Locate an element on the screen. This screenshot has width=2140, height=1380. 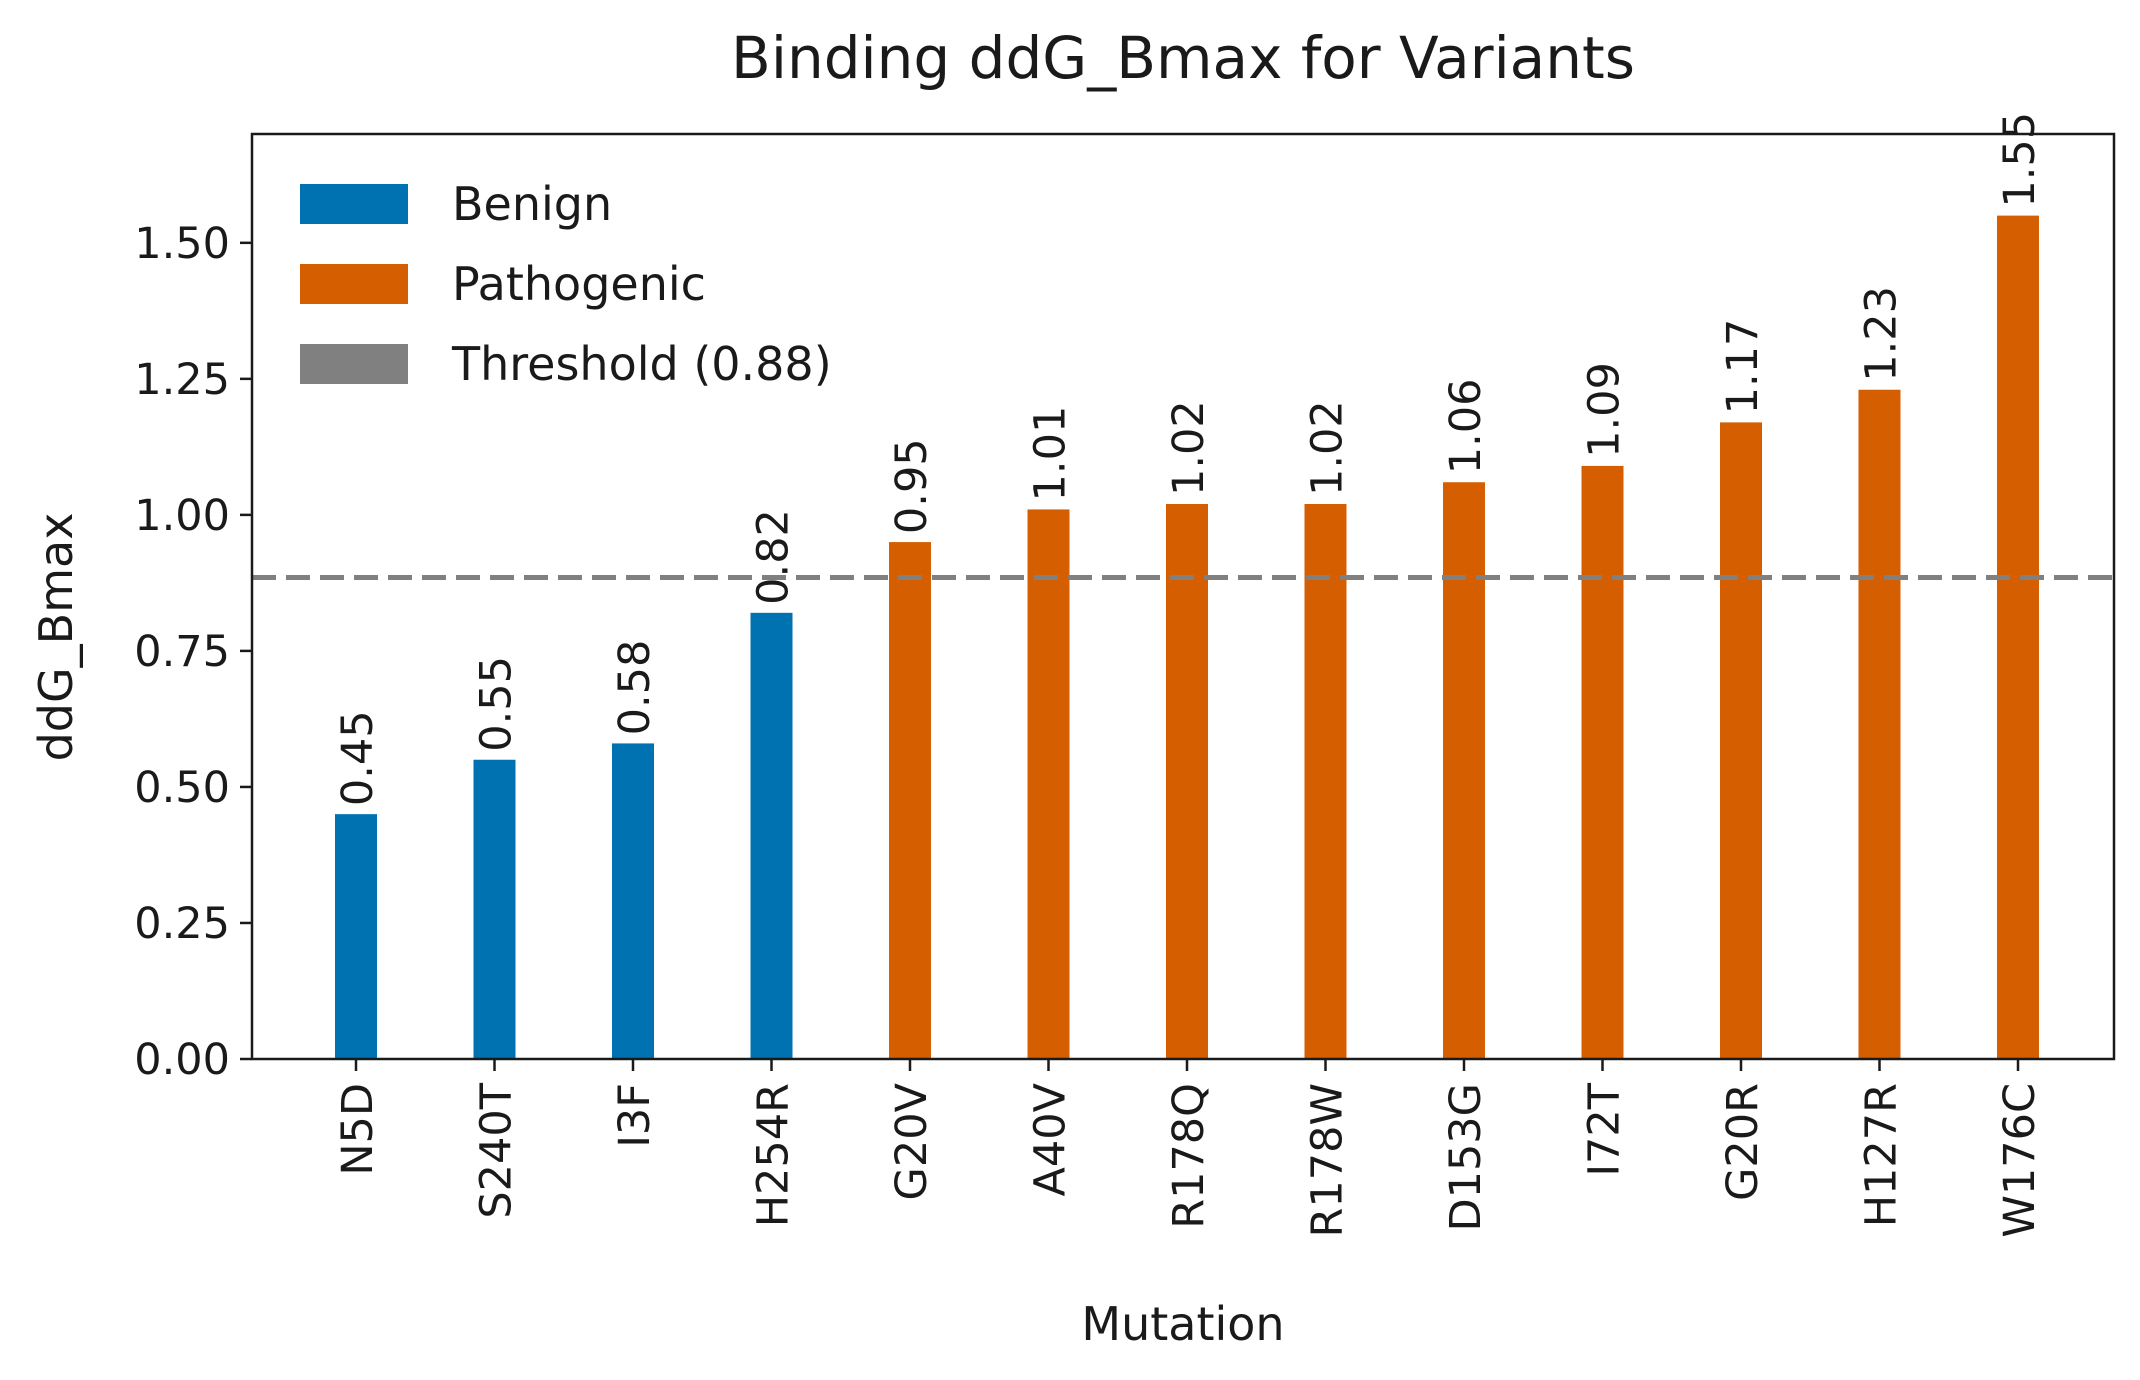
value-label: 1.01 is located at coordinates (1051, 454).